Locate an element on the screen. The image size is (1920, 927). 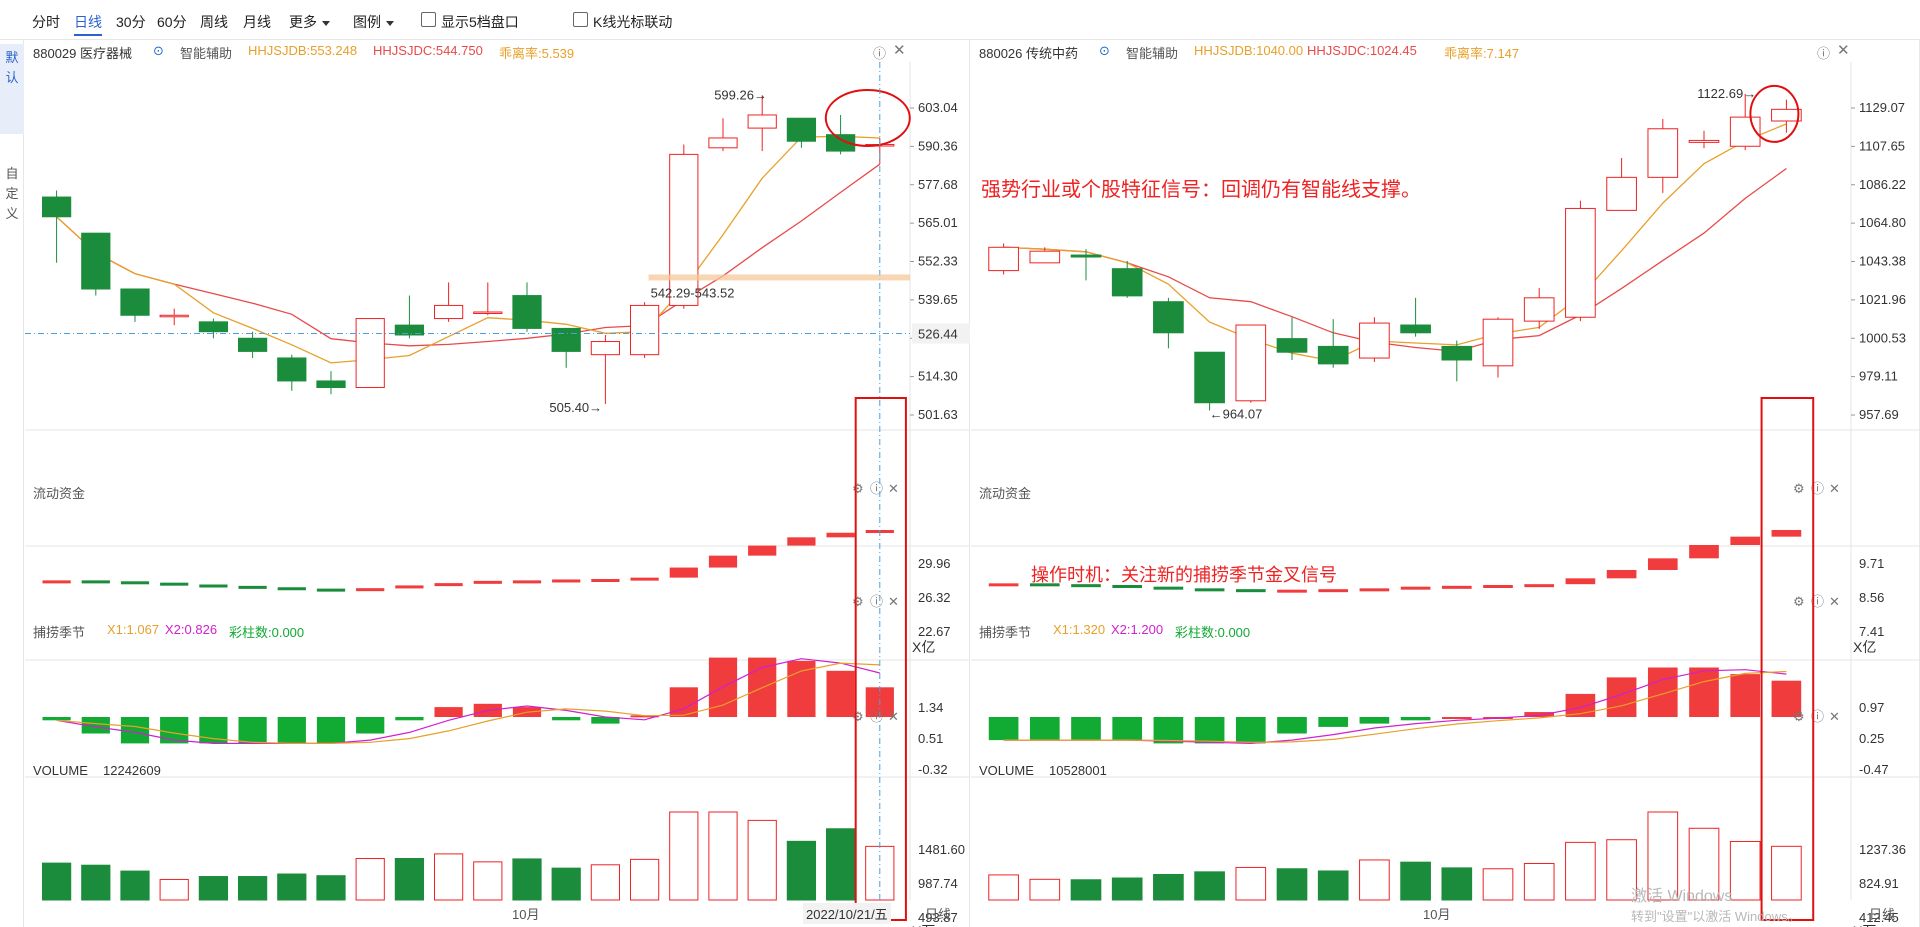
settings-icon: ⚙ is located at coordinates (858, 602).